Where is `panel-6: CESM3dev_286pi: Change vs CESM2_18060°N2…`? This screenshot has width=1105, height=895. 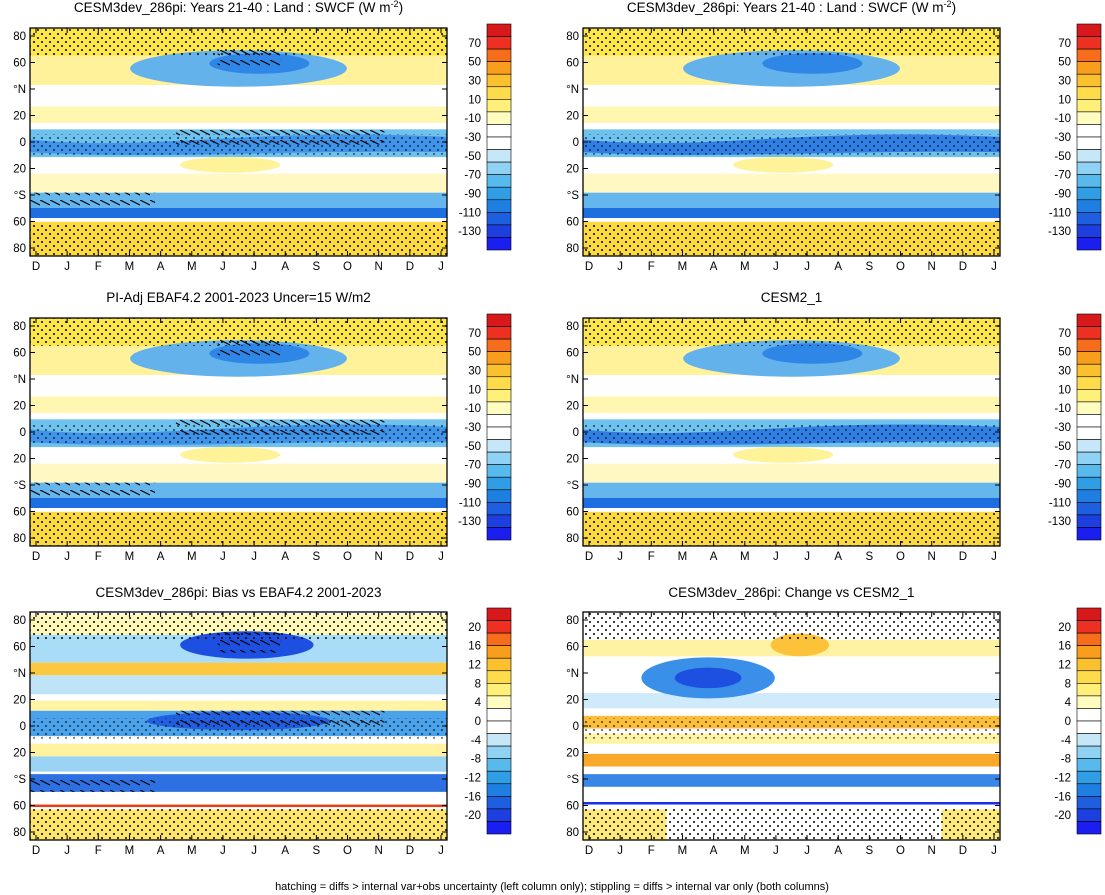
panel-6: CESM3dev_286pi: Change vs CESM2_18060°N2… is located at coordinates (834, 721).